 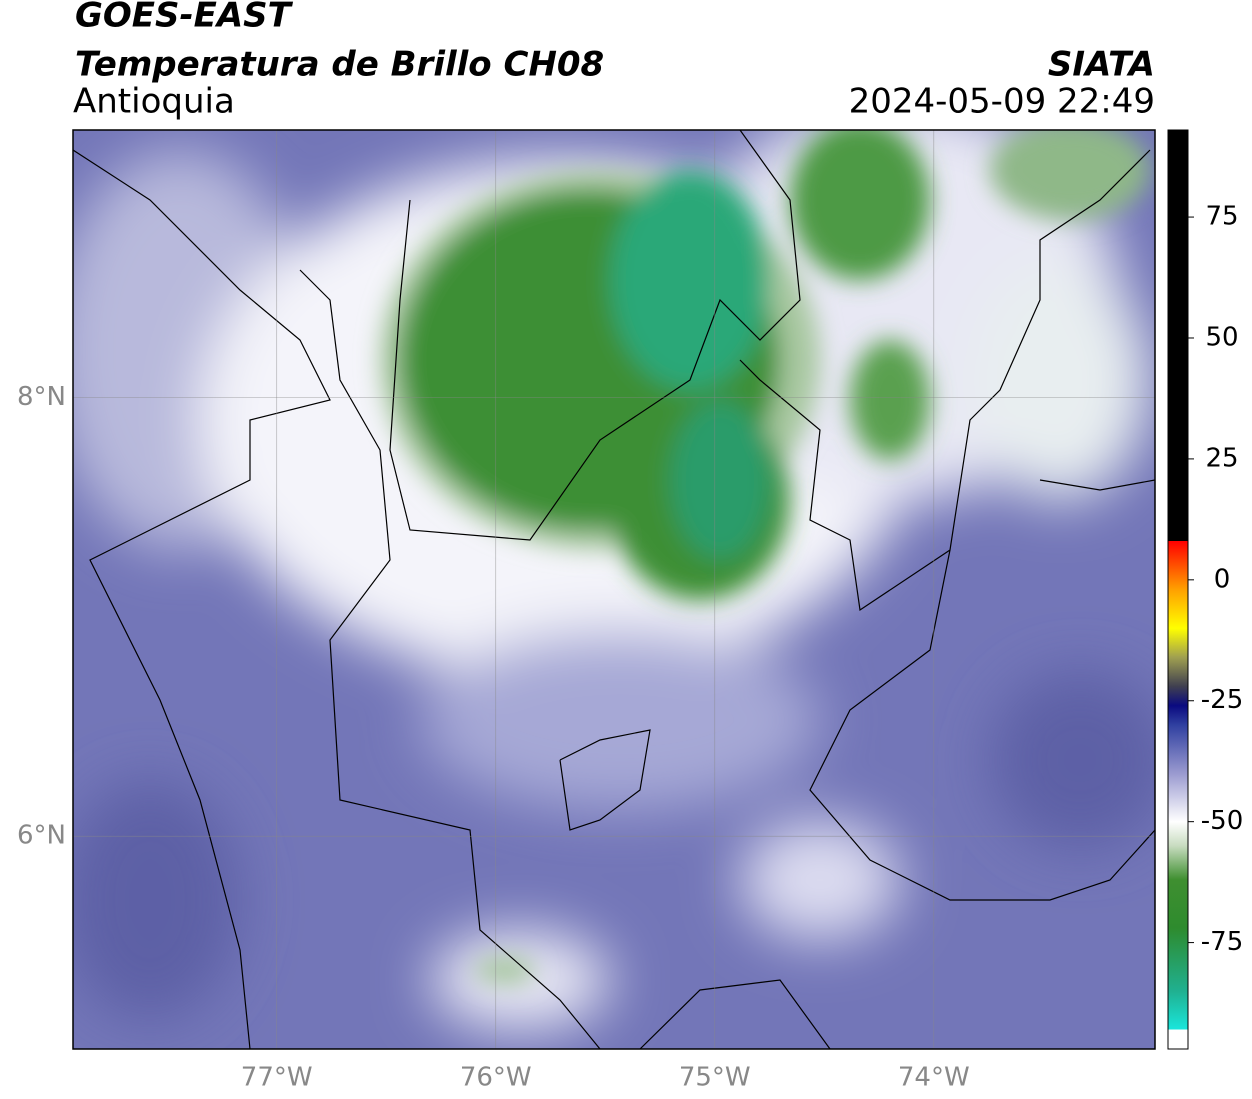 What do you see at coordinates (715, 1078) in the screenshot?
I see `x-tick-label: 75°W` at bounding box center [715, 1078].